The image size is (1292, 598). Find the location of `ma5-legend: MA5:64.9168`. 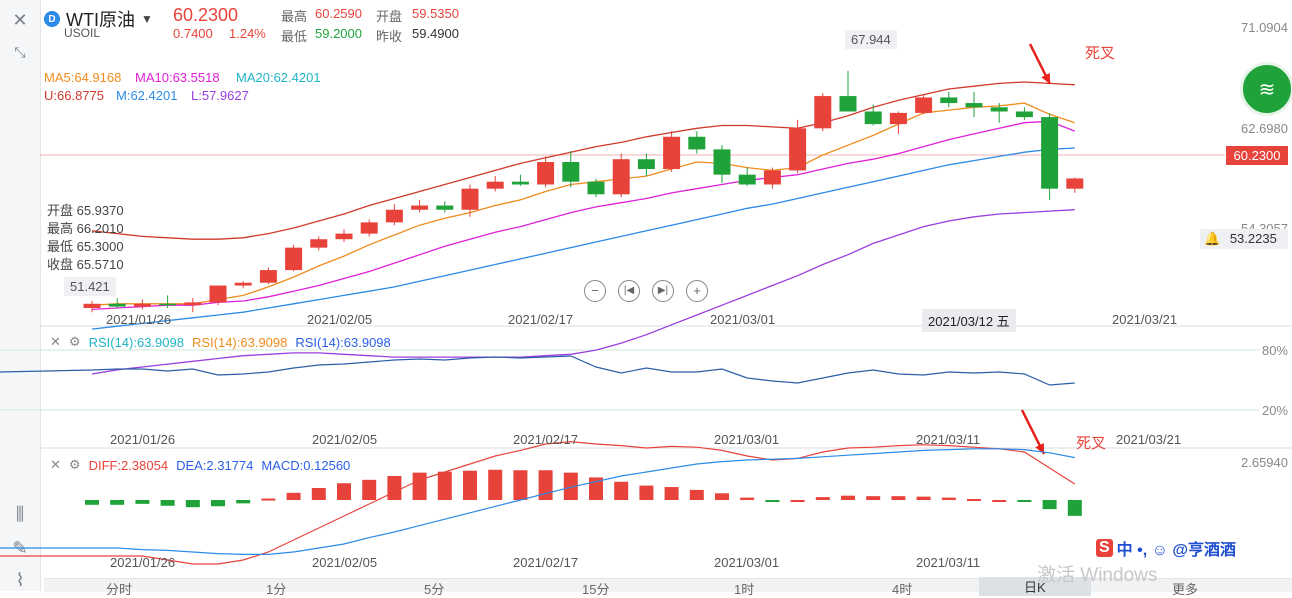

ma5-legend: MA5:64.9168 is located at coordinates (83, 77).